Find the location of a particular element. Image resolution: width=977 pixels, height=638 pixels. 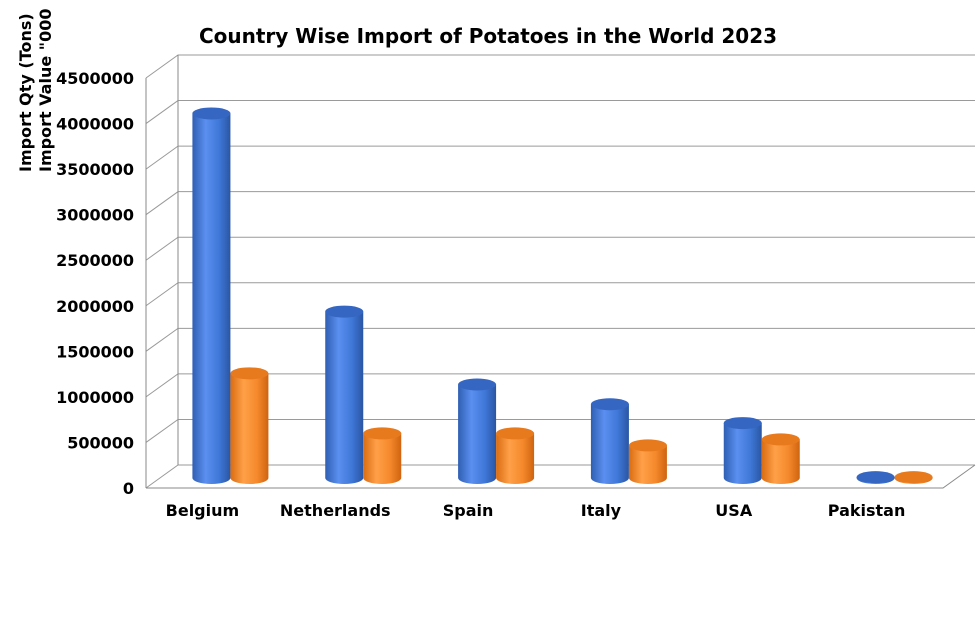

y-tick-label: 1500000 is located at coordinates (95, 351).